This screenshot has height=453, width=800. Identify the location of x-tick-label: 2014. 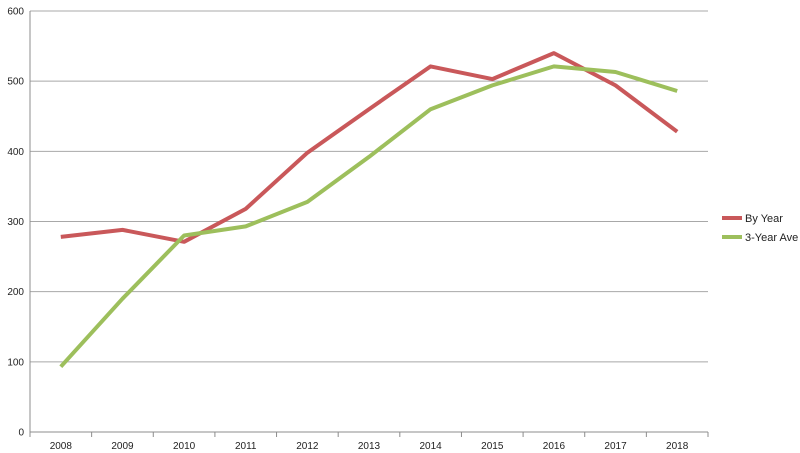
(431, 446).